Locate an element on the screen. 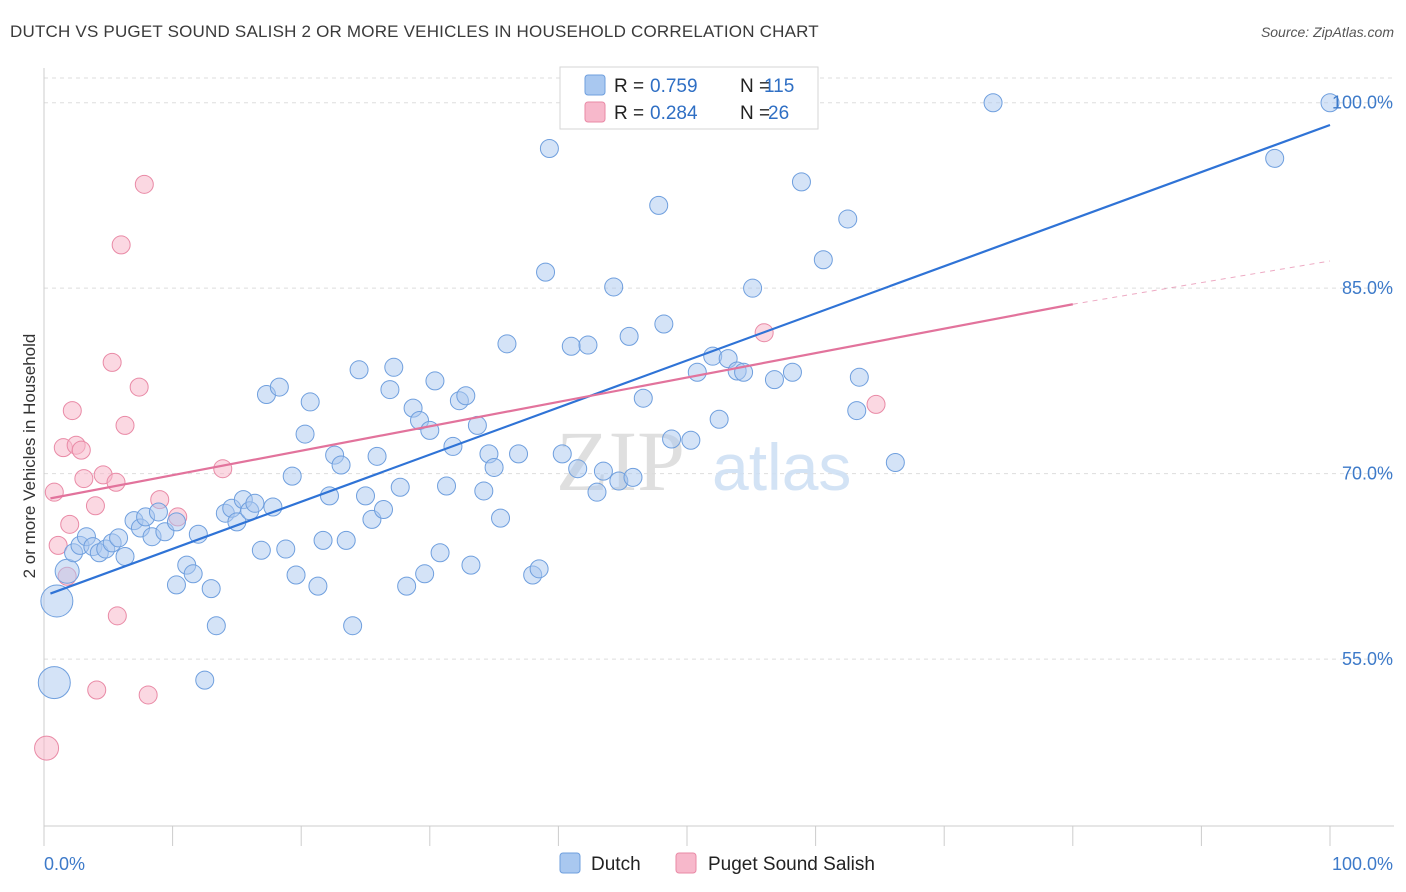 This screenshot has width=1406, height=892. legend-dutch-r-value: 0.759 is located at coordinates (674, 86).